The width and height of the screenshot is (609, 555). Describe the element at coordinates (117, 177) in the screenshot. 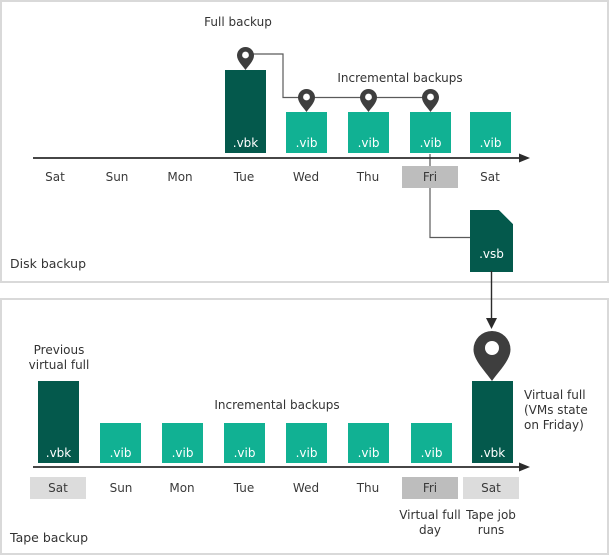

I see `disk-day-label-sun: Sun` at that location.